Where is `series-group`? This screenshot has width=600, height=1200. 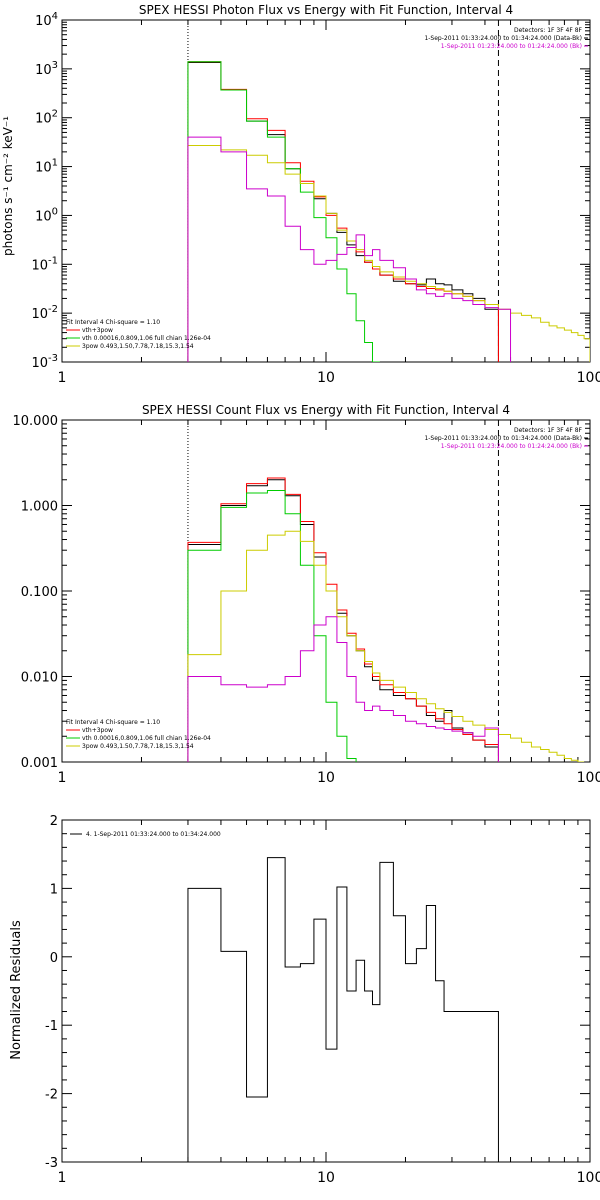 series-group is located at coordinates (343, 1009).